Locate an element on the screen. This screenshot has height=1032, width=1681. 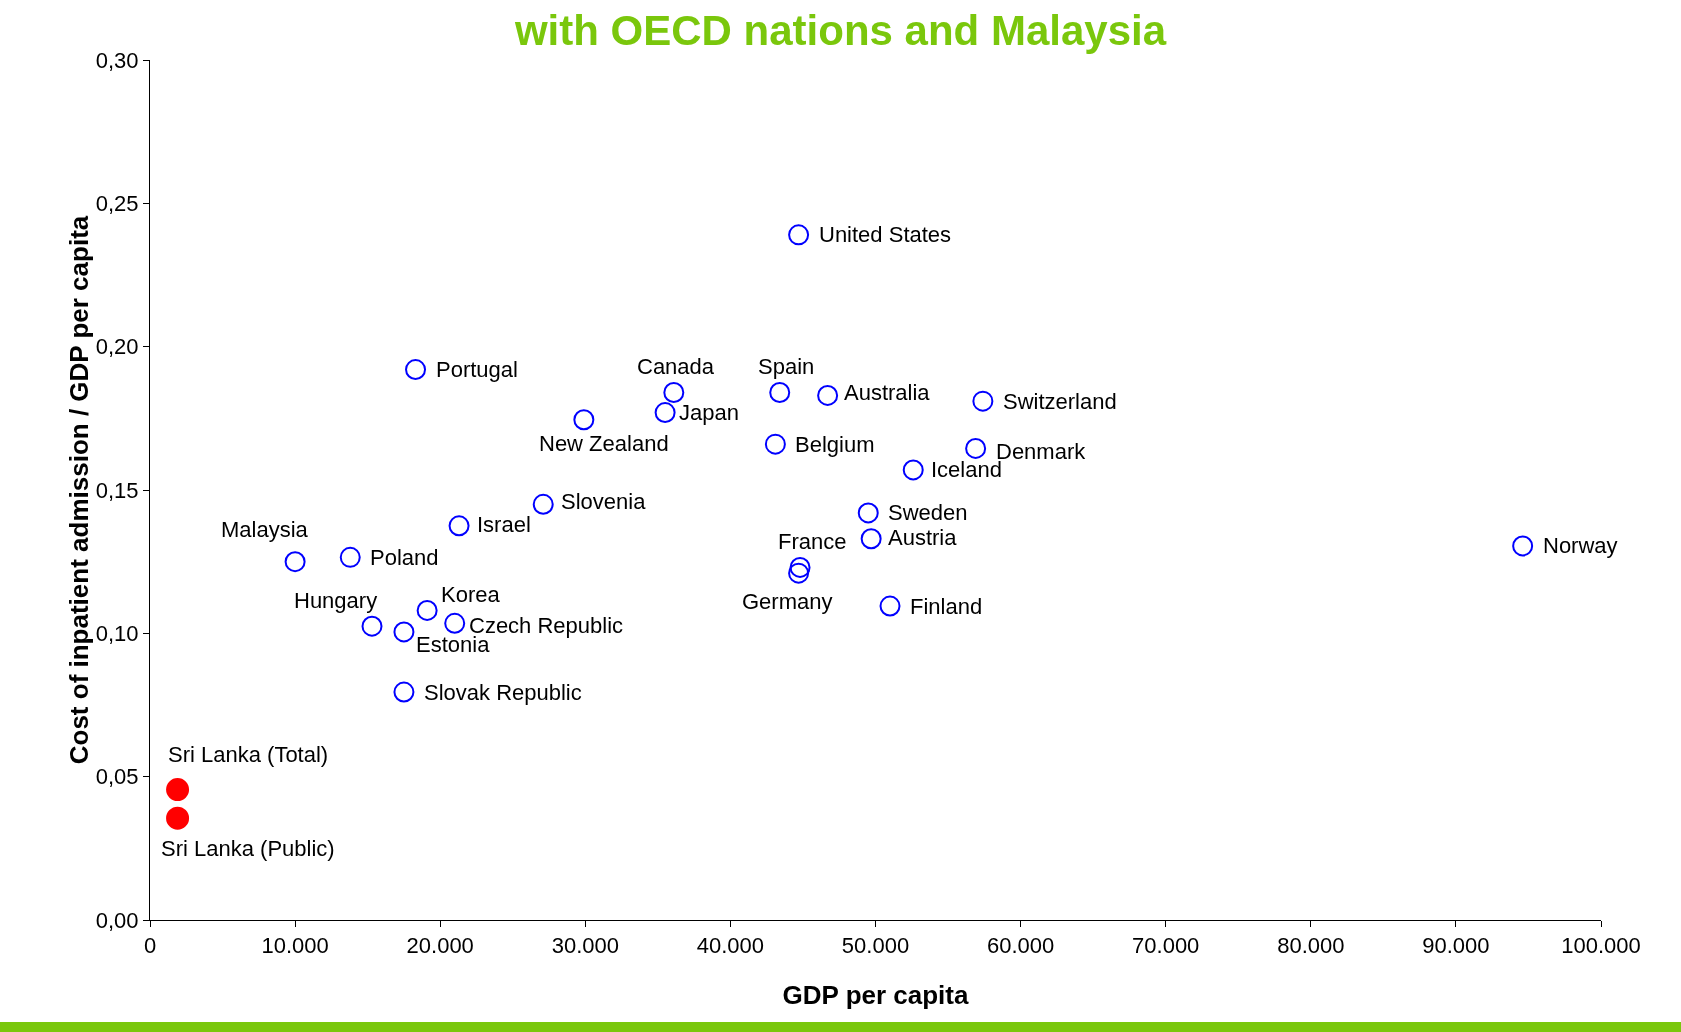
annotation: Germany is located at coordinates (787, 601).